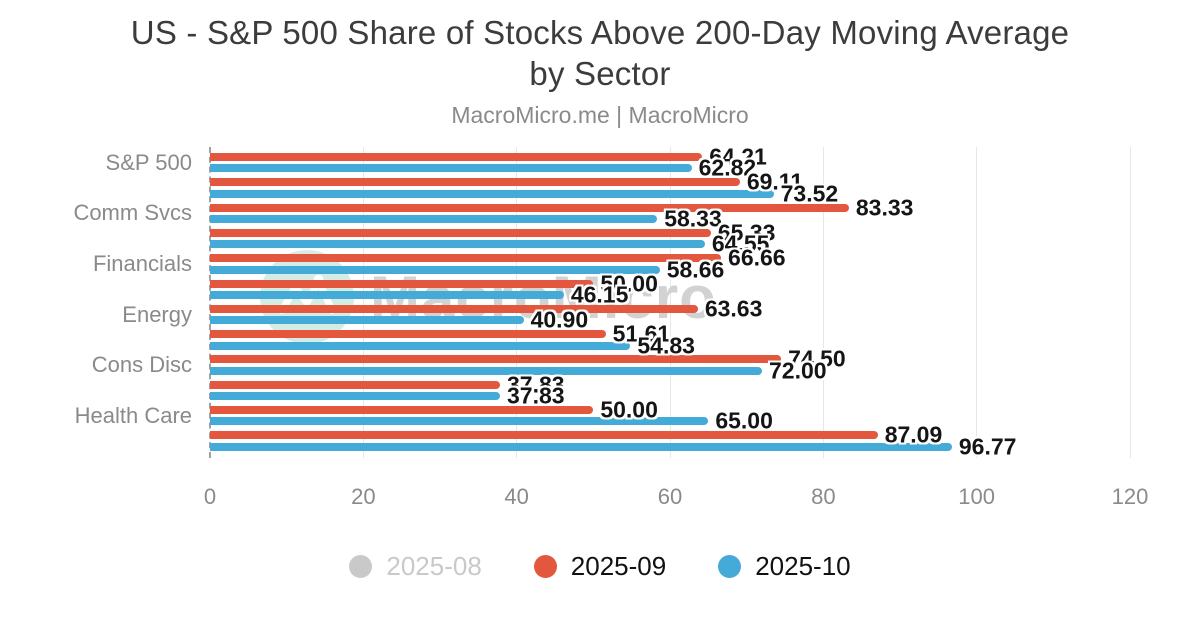  I want to click on category-label-financials: Financials, so click(142, 263).